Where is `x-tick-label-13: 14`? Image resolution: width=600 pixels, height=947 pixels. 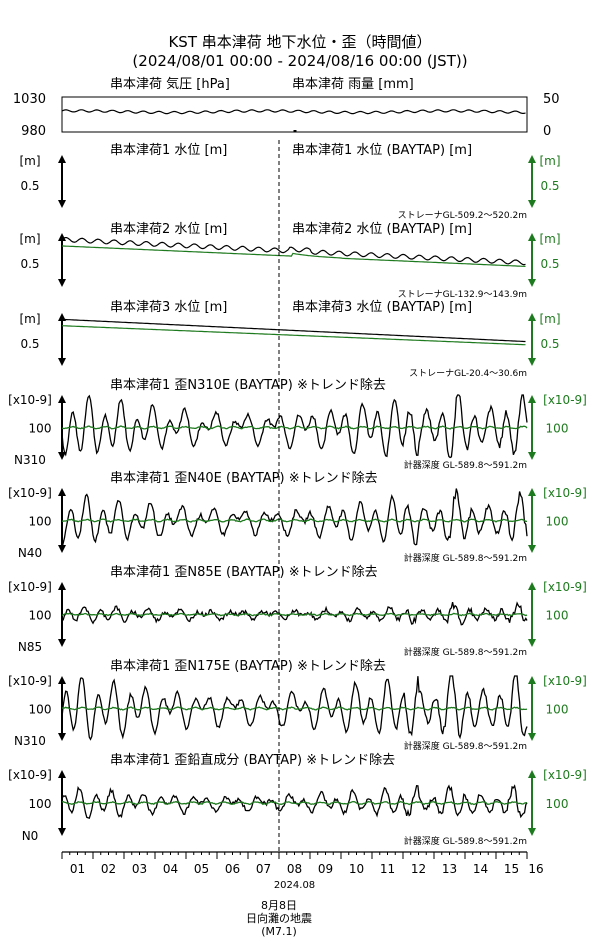
x-tick-label-13: 14 is located at coordinates (480, 869).